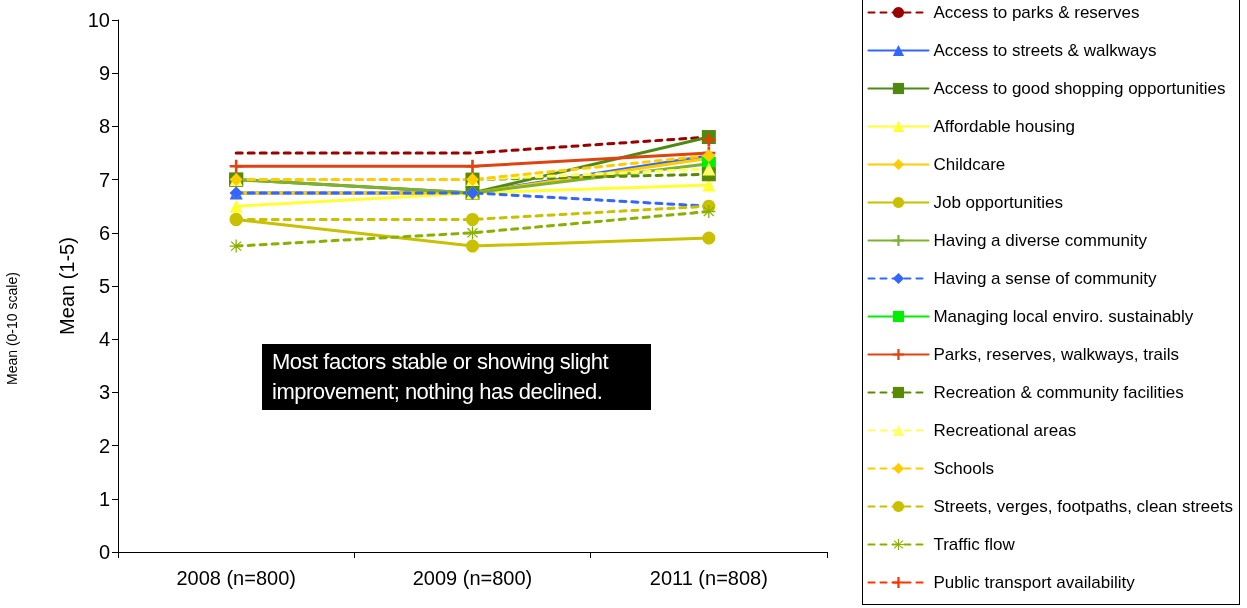  I want to click on x-tick-label: 2011 (n=808), so click(708, 578).